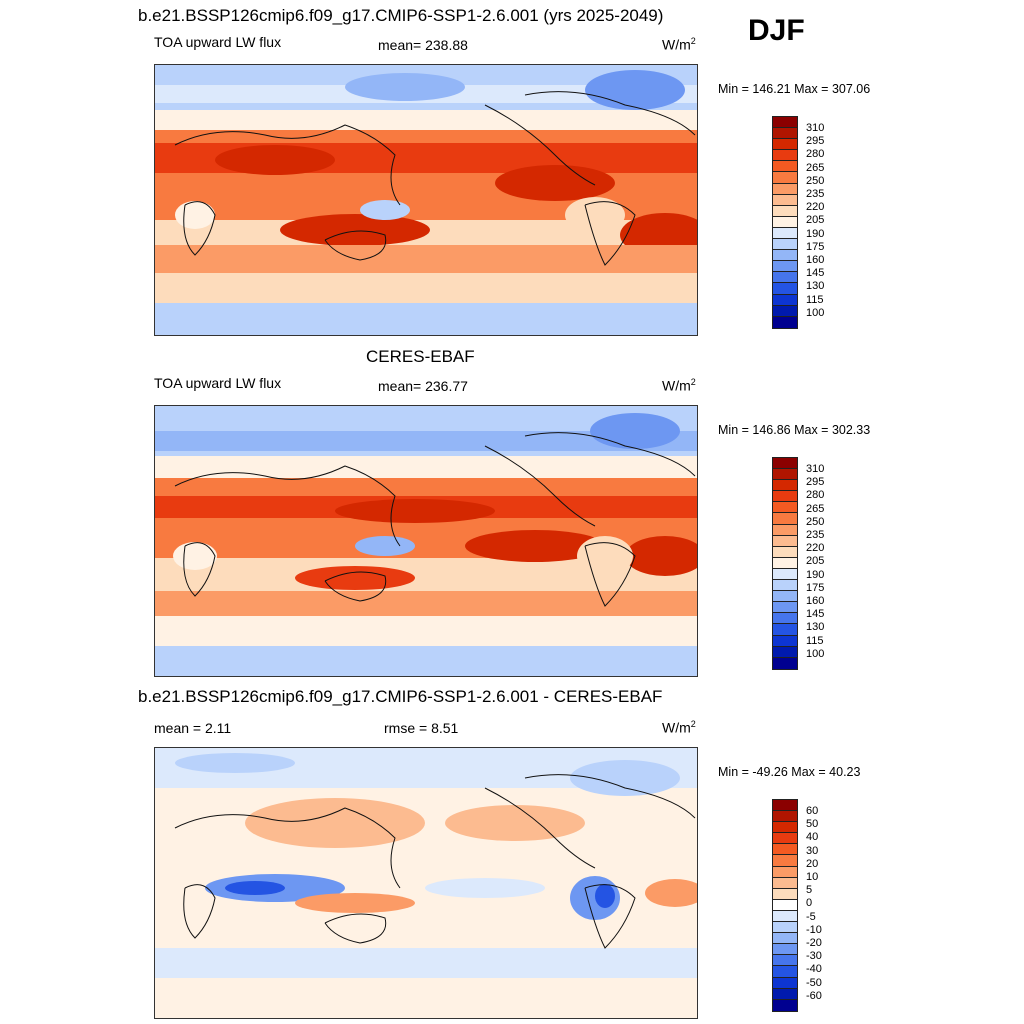  Describe the element at coordinates (679, 385) in the screenshot. I see `panel-2-units: W/m2` at that location.